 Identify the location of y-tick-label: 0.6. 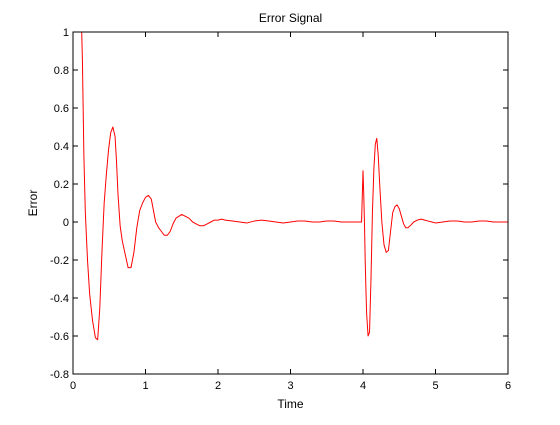
(61, 109).